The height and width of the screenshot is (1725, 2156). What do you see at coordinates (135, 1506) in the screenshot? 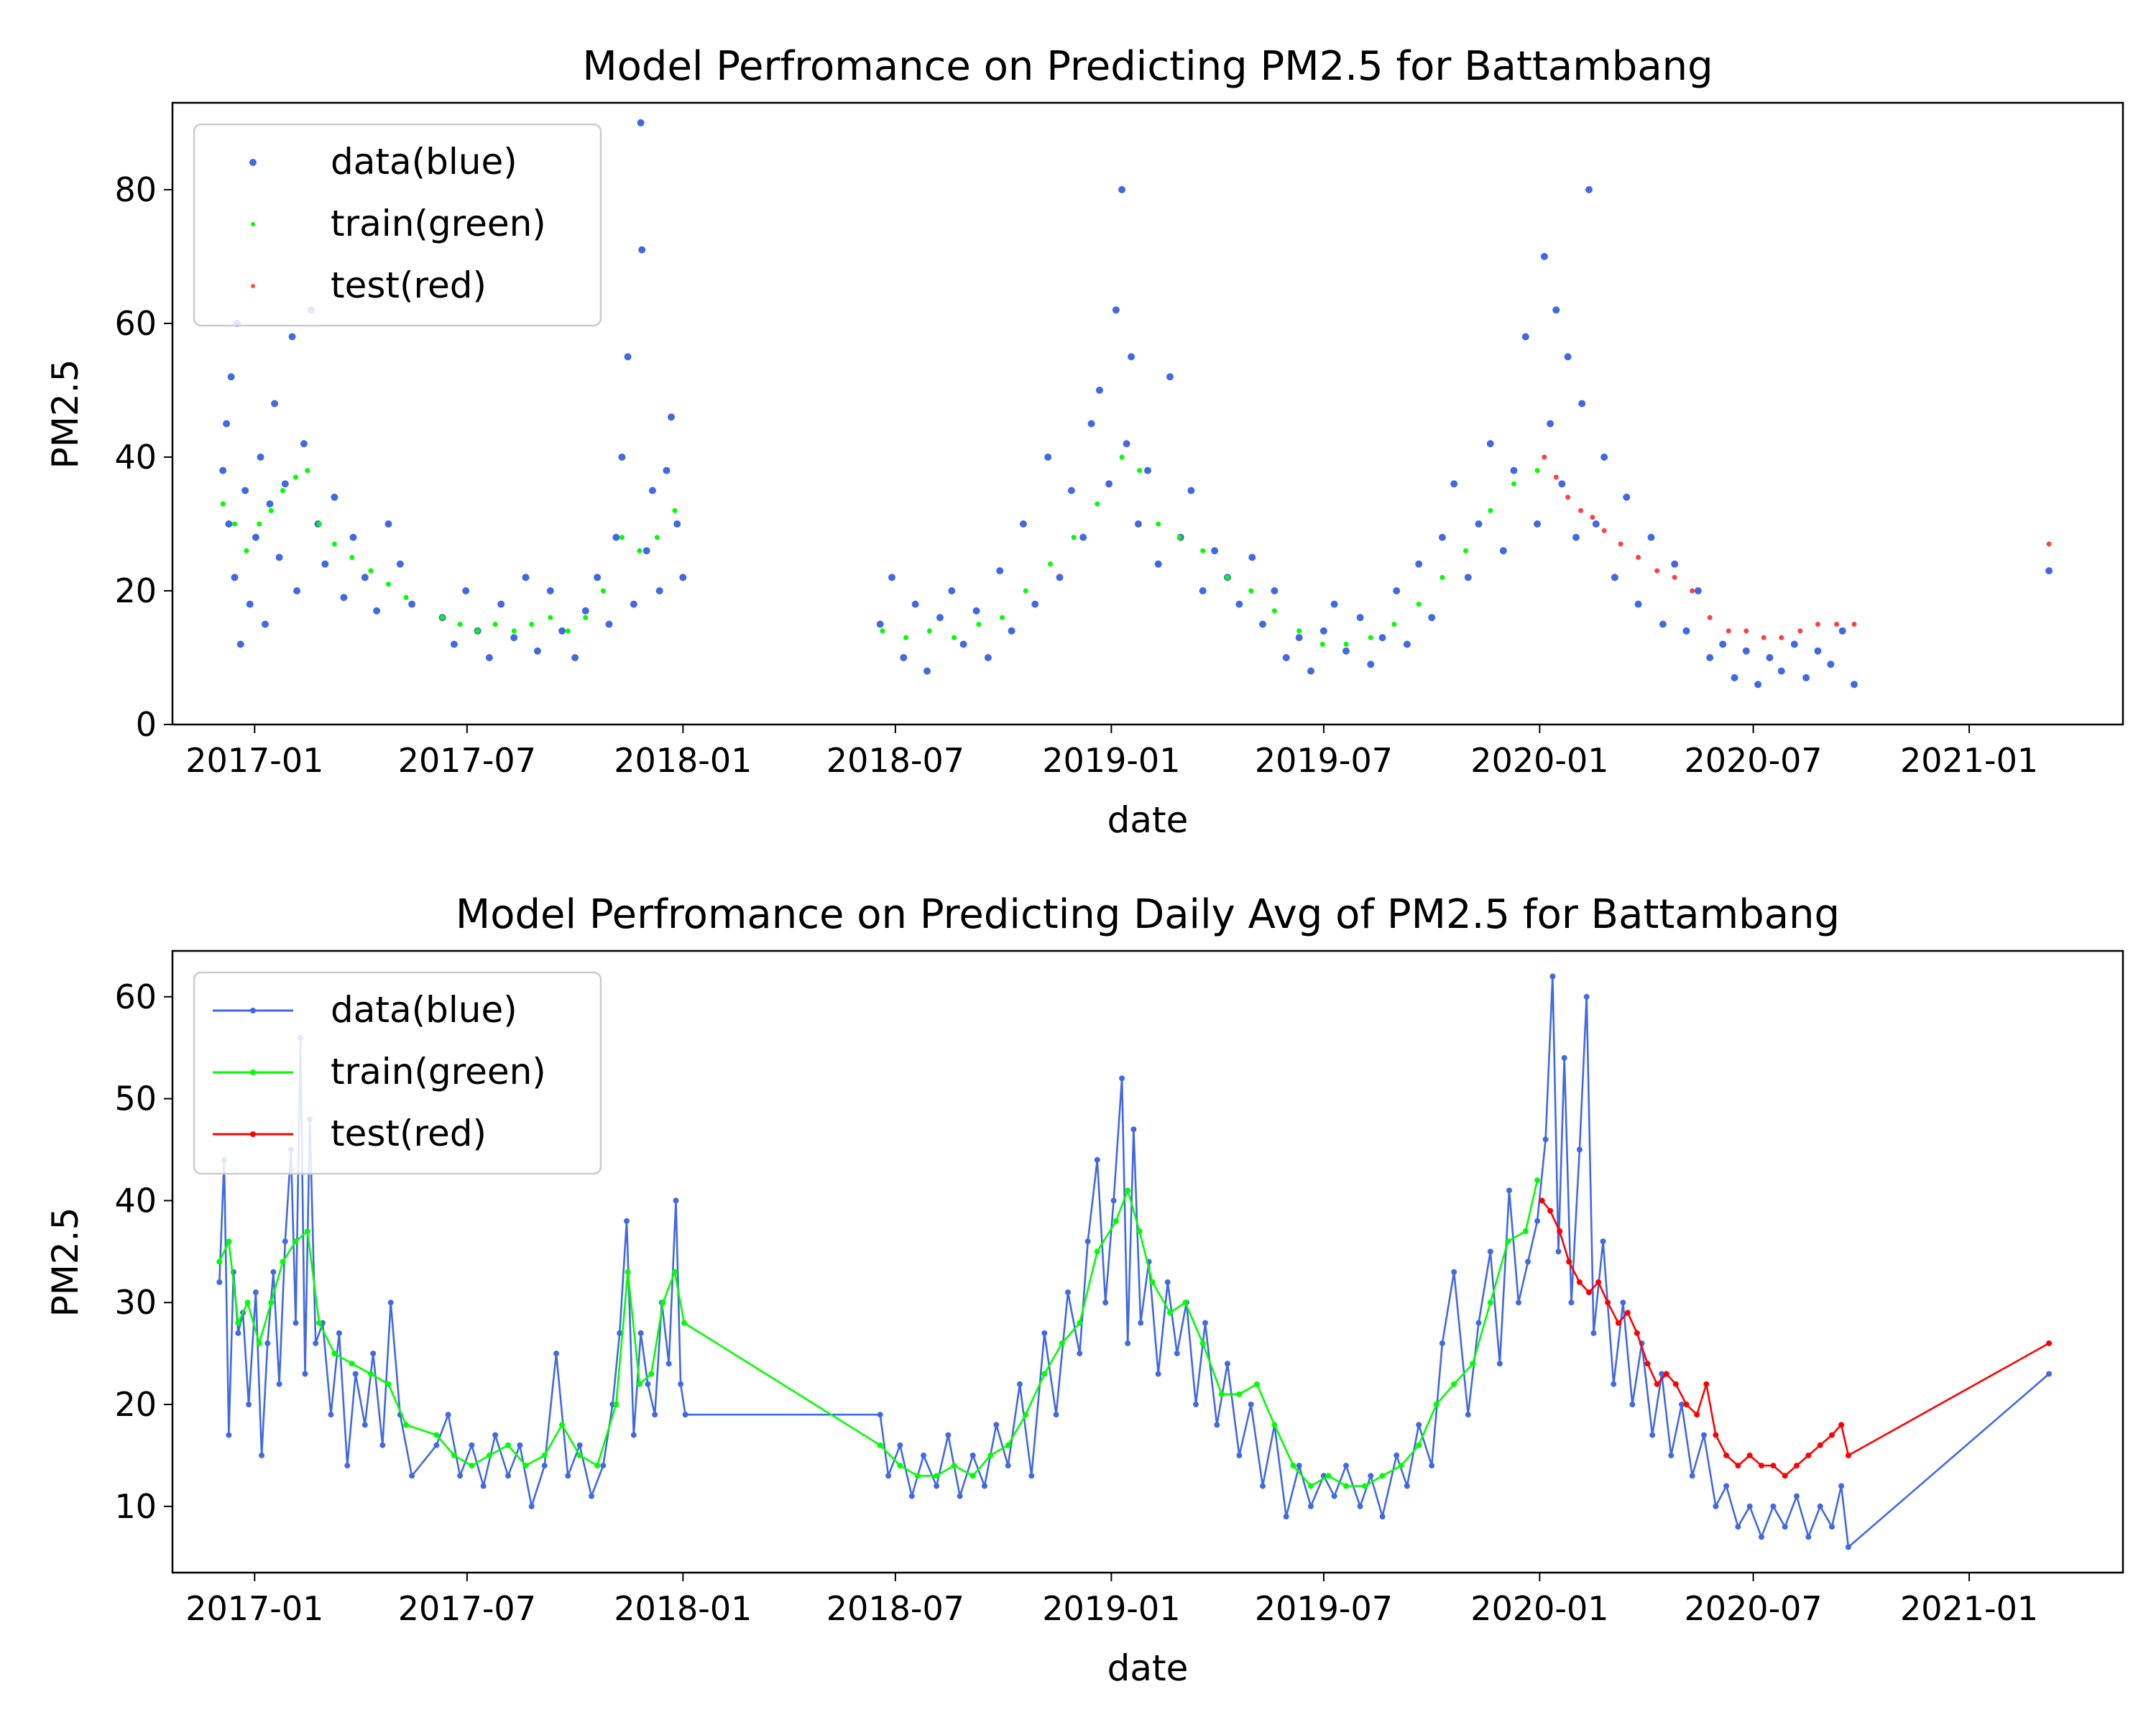
I see `y-tick-label: 10` at bounding box center [135, 1506].